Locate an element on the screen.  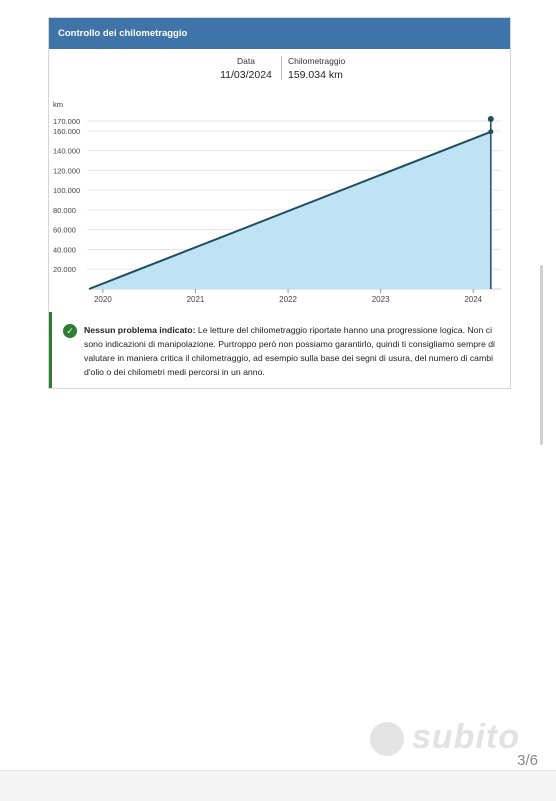
watermark-text: subito is located at coordinates (466, 737).